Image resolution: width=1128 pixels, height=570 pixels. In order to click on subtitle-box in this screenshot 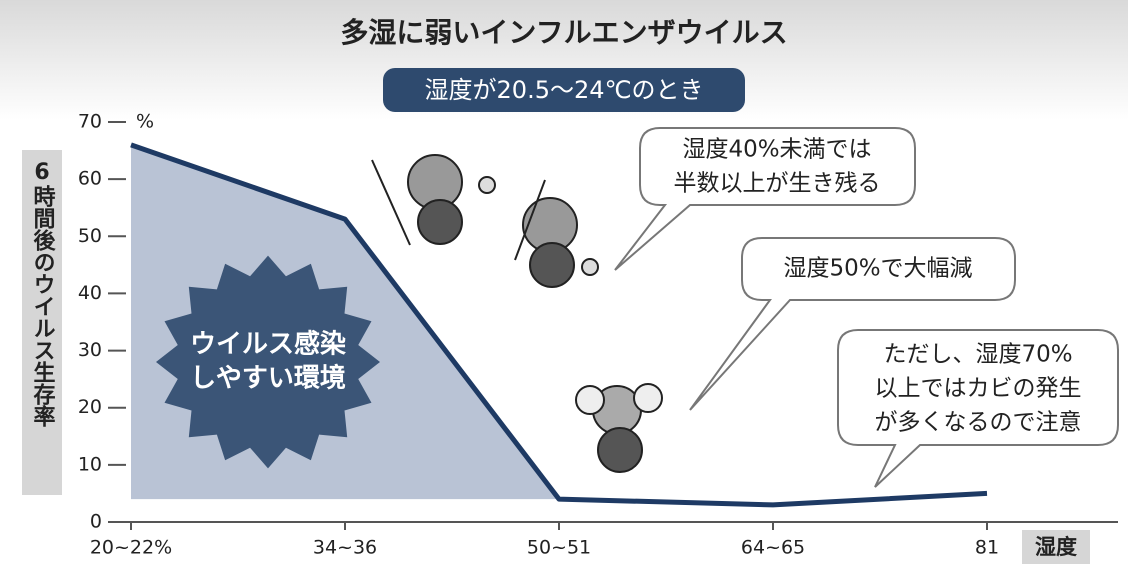, I will do `click(564, 90)`.